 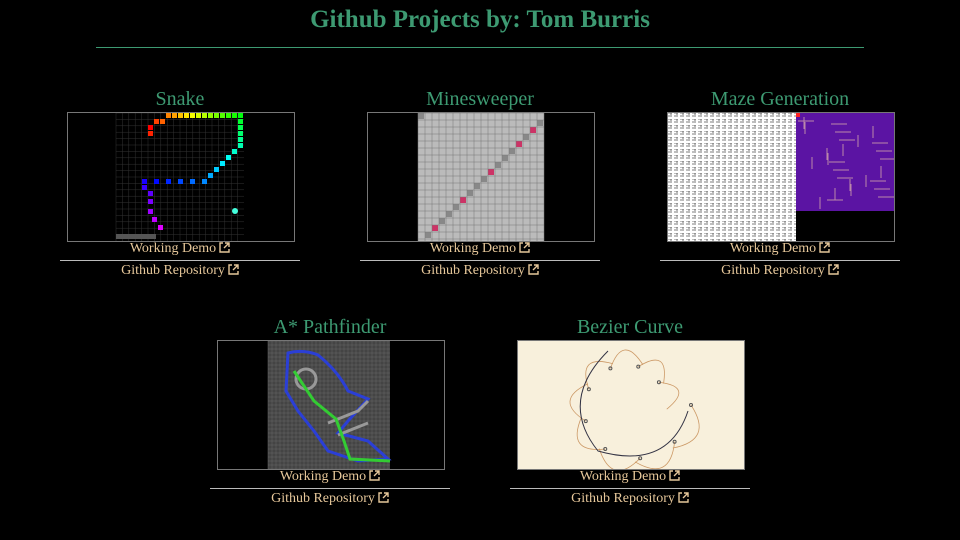 What do you see at coordinates (480, 19) in the screenshot?
I see `page-title: Github Projects by: Tom Burris` at bounding box center [480, 19].